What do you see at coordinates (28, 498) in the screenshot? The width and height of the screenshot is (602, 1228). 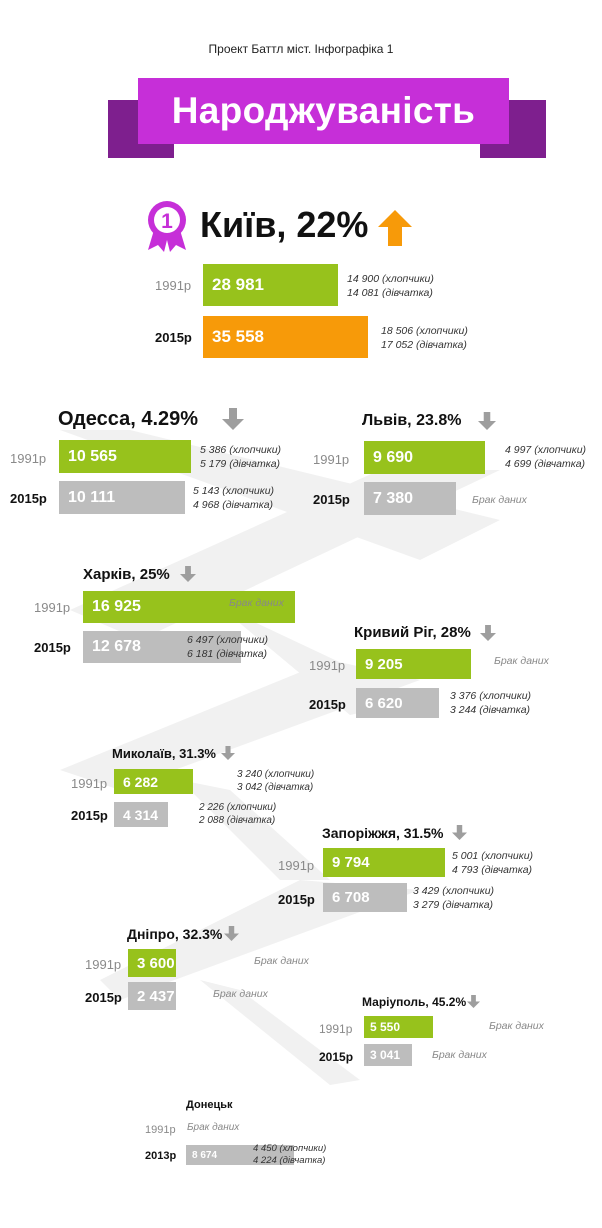 I see `odesa-2015-label: 2015р` at bounding box center [28, 498].